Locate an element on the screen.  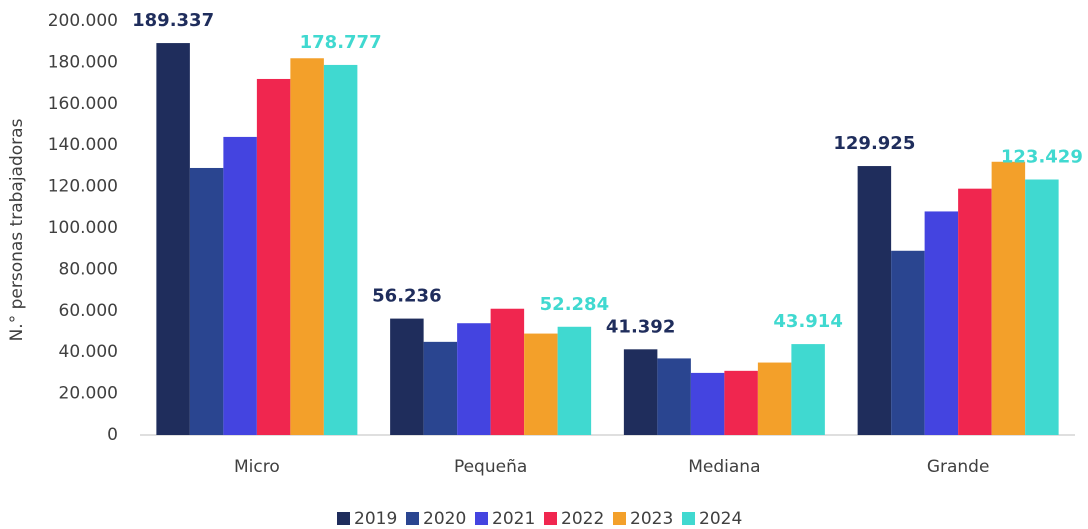
y-tick-label: 0 is located at coordinates (112, 435).